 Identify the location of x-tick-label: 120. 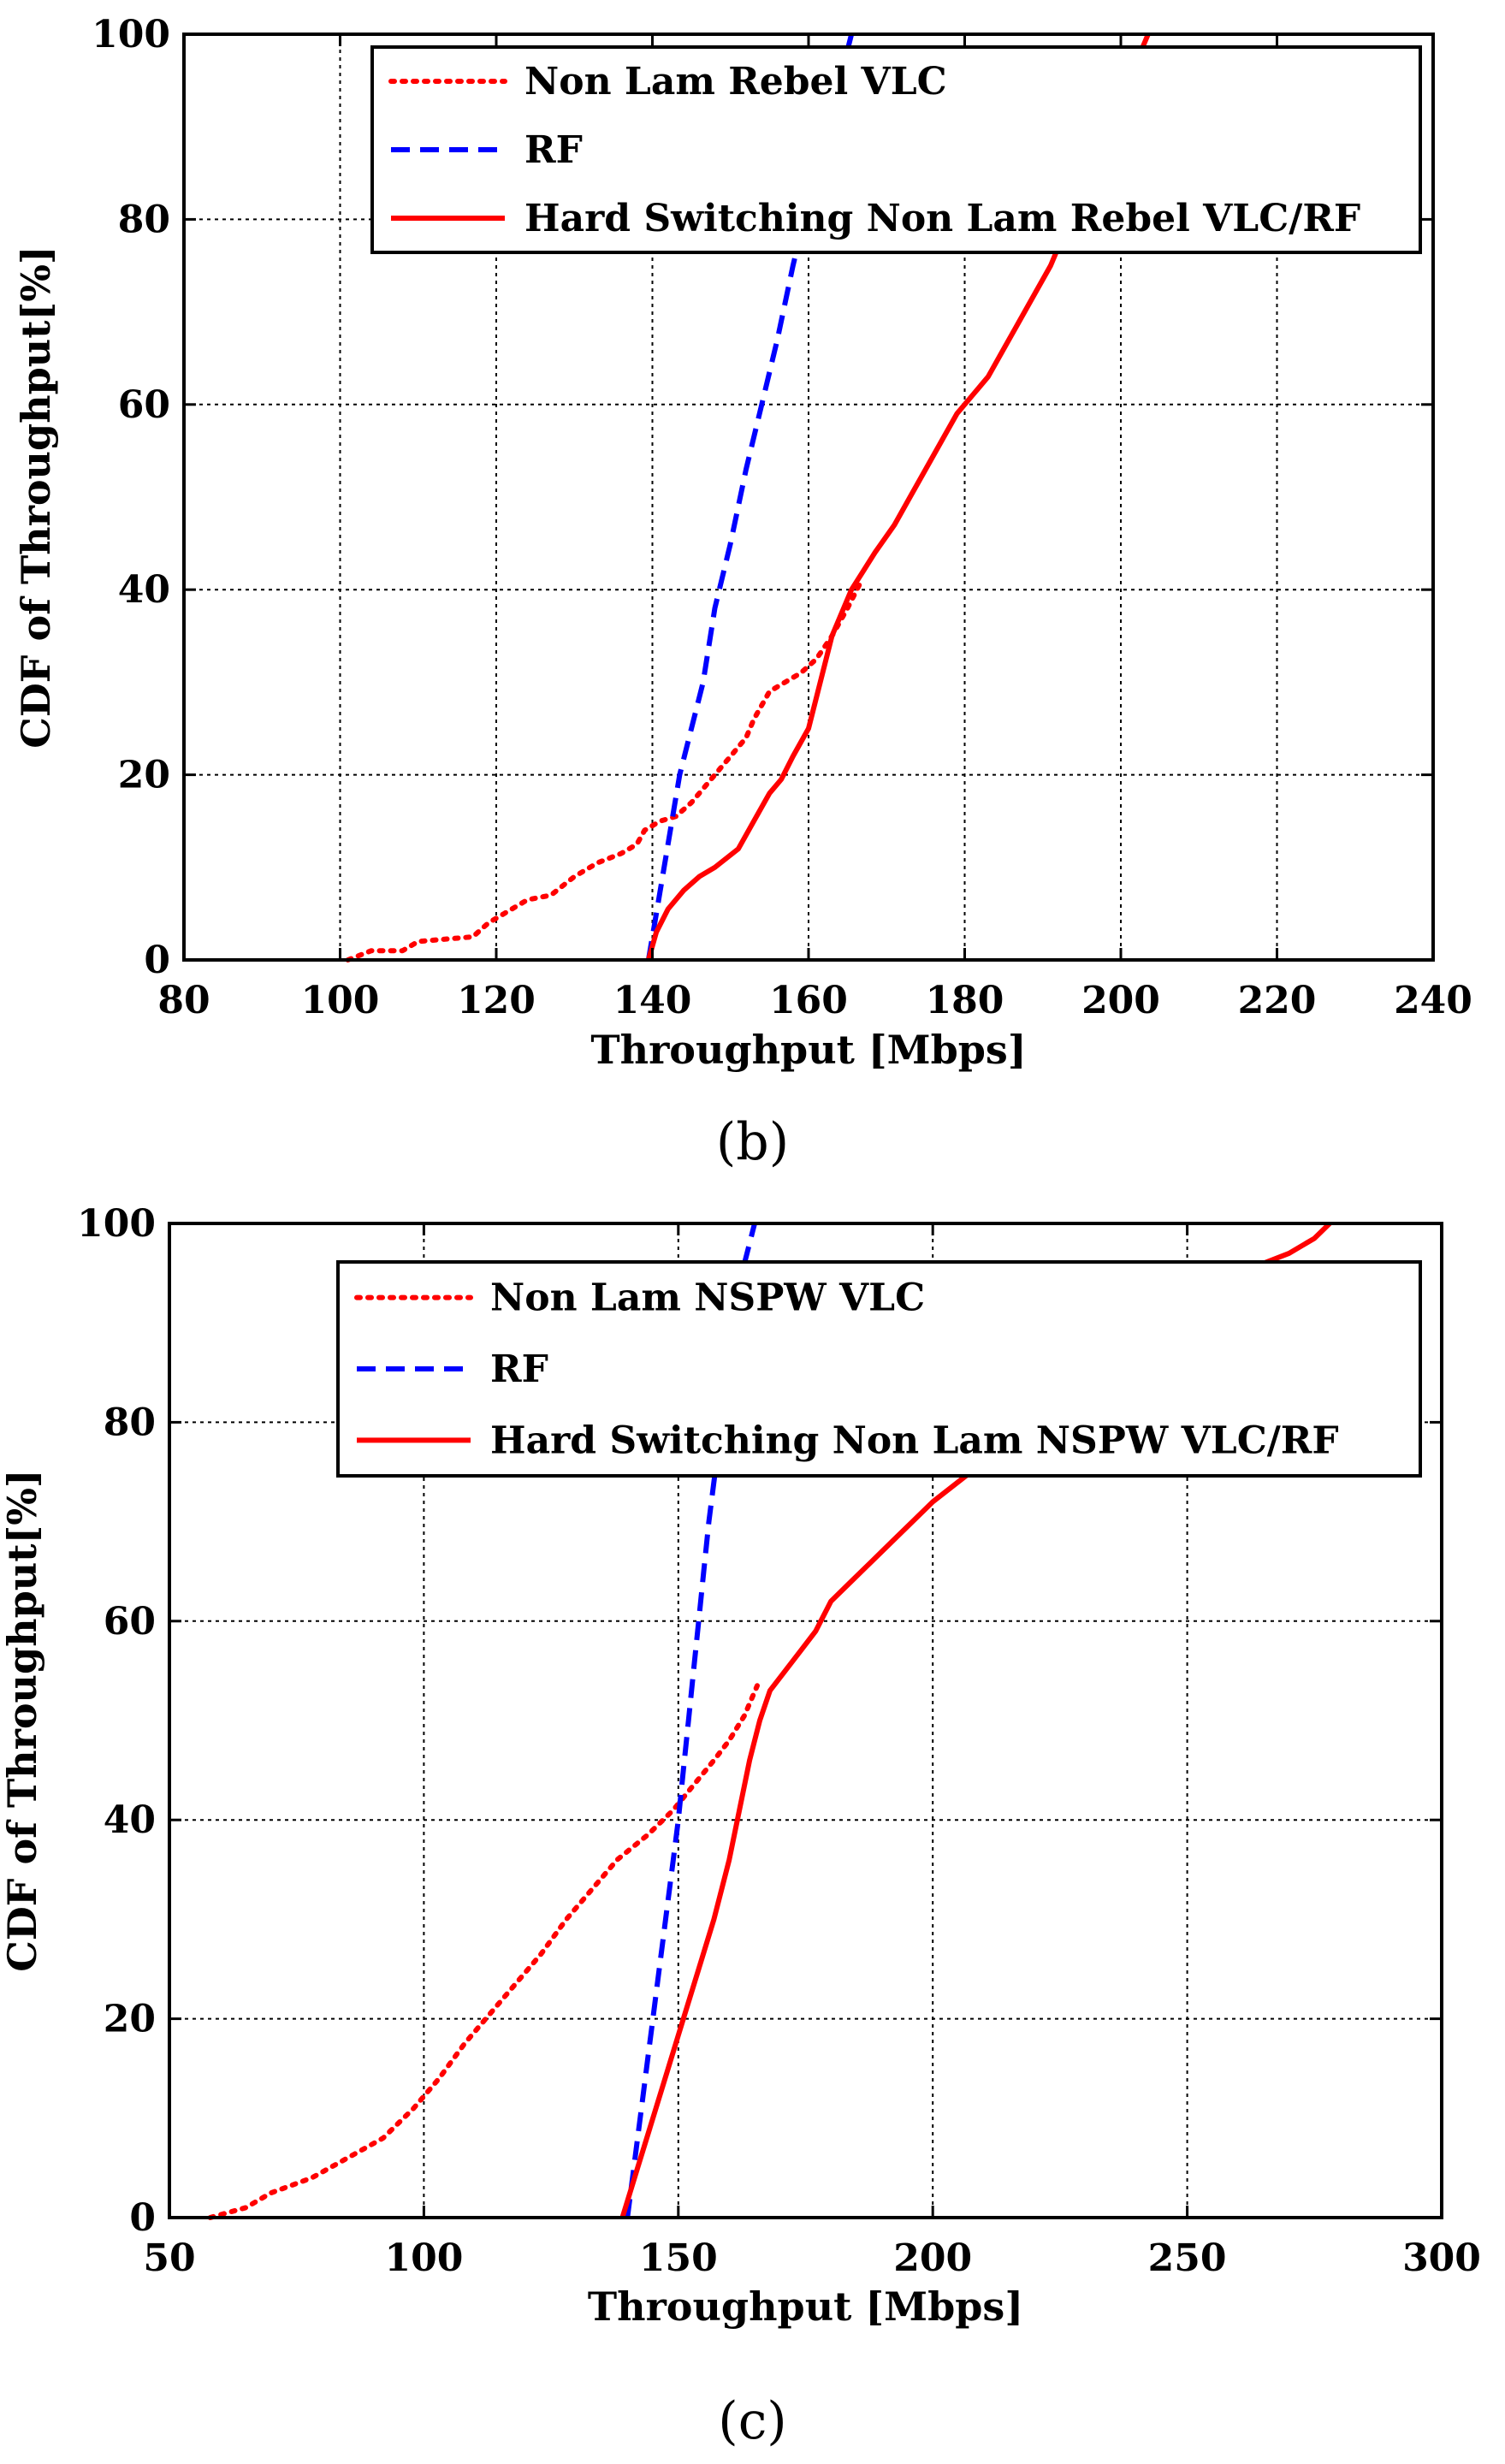
(496, 1000).